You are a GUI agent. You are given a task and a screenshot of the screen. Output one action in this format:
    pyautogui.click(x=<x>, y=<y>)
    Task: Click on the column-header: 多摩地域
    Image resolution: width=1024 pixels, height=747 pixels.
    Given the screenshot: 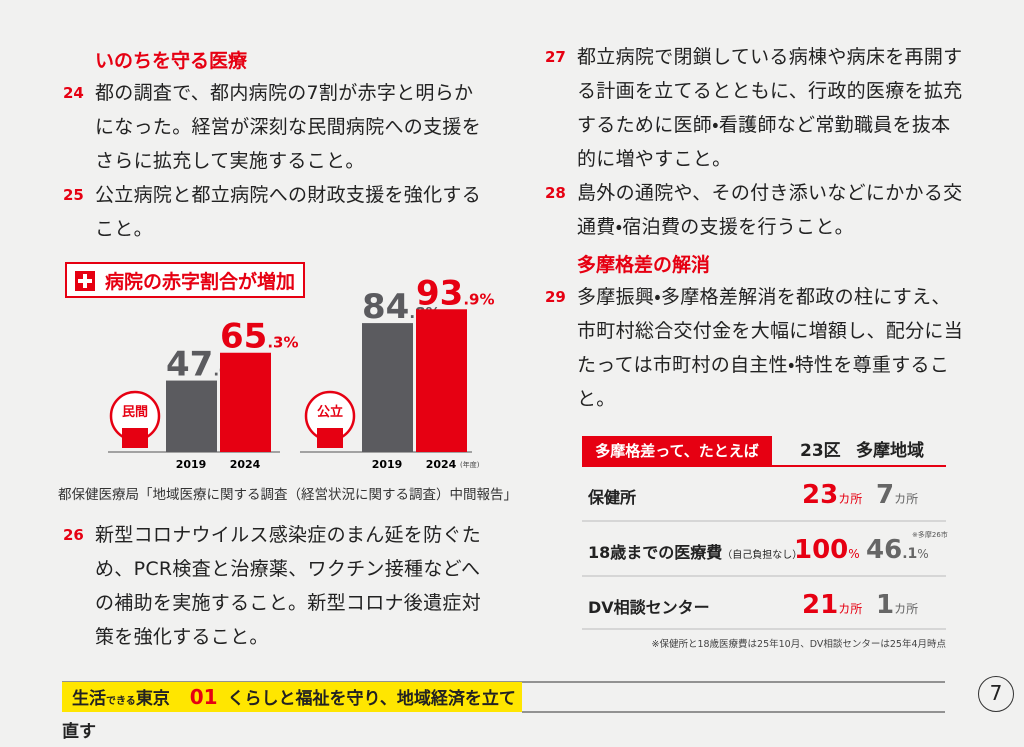 What is the action you would take?
    pyautogui.click(x=890, y=451)
    